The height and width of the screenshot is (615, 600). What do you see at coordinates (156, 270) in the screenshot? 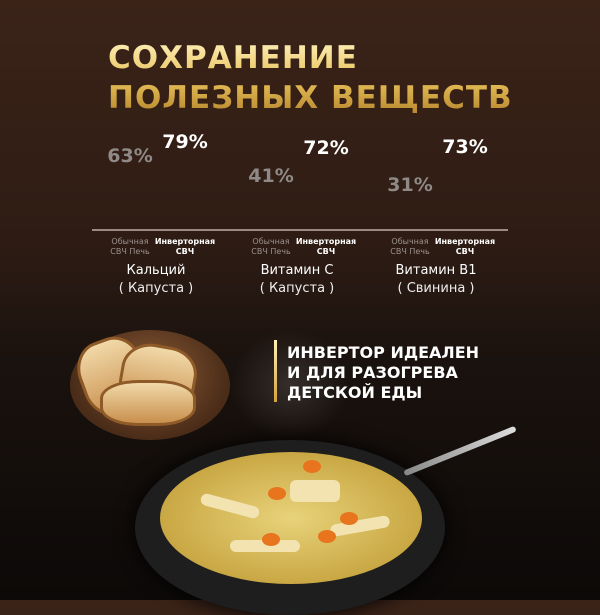
I see `nutrient-name: Кальций` at bounding box center [156, 270].